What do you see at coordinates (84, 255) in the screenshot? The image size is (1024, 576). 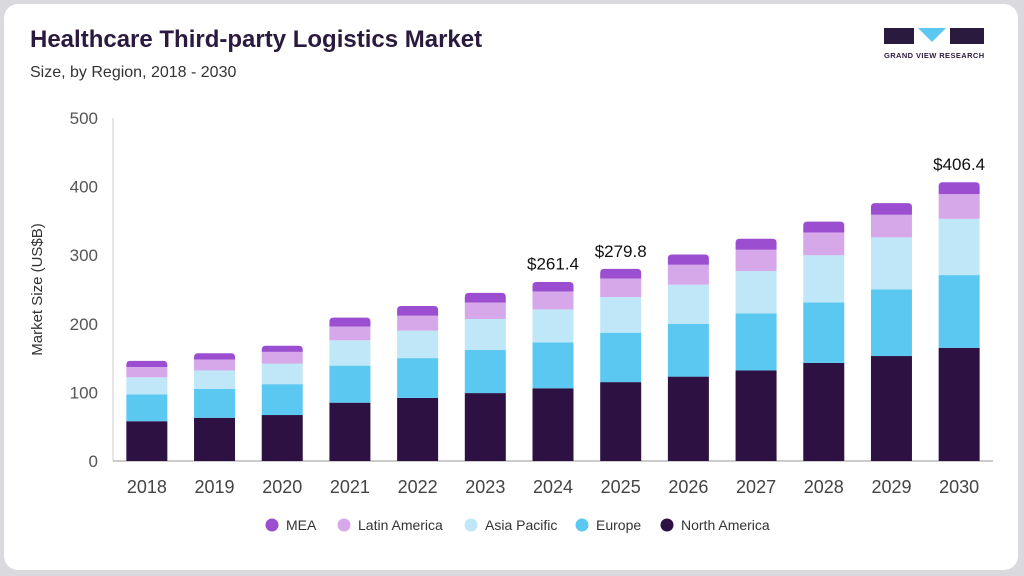 I see `y-tick-label: 300` at bounding box center [84, 255].